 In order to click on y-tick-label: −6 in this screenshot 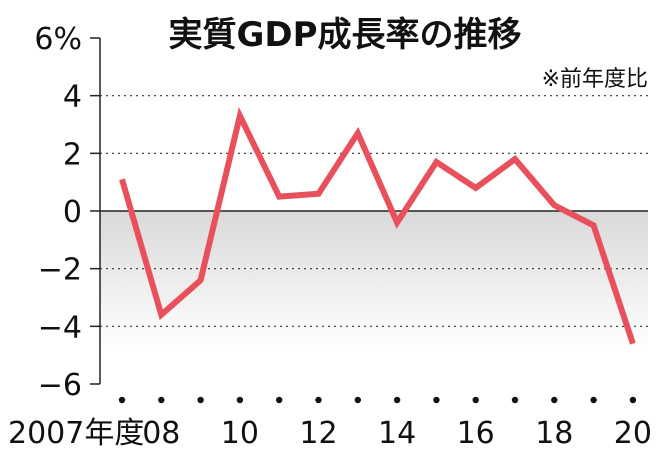, I will do `click(60, 385)`.